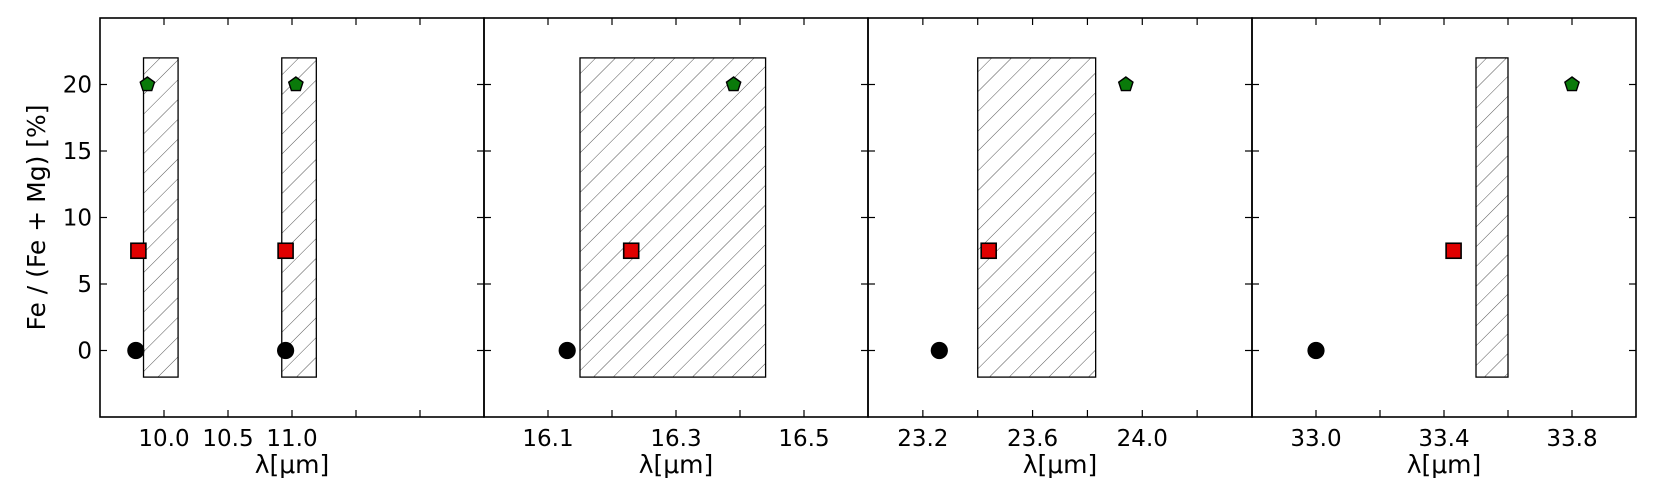 This screenshot has width=1661, height=490. Describe the element at coordinates (36, 217) in the screenshot. I see `y-axis-label: Fe / (Fe + Mg) [%]` at that location.